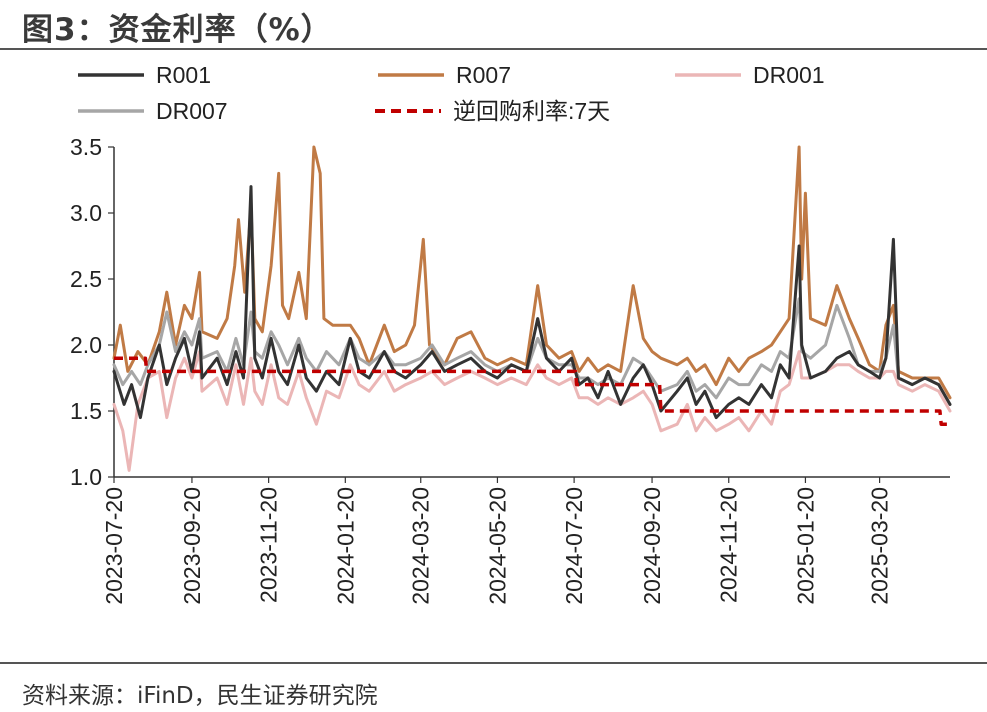 The height and width of the screenshot is (712, 987). What do you see at coordinates (652, 546) in the screenshot?
I see `x-tick-label: 2024-09-20` at bounding box center [652, 546].